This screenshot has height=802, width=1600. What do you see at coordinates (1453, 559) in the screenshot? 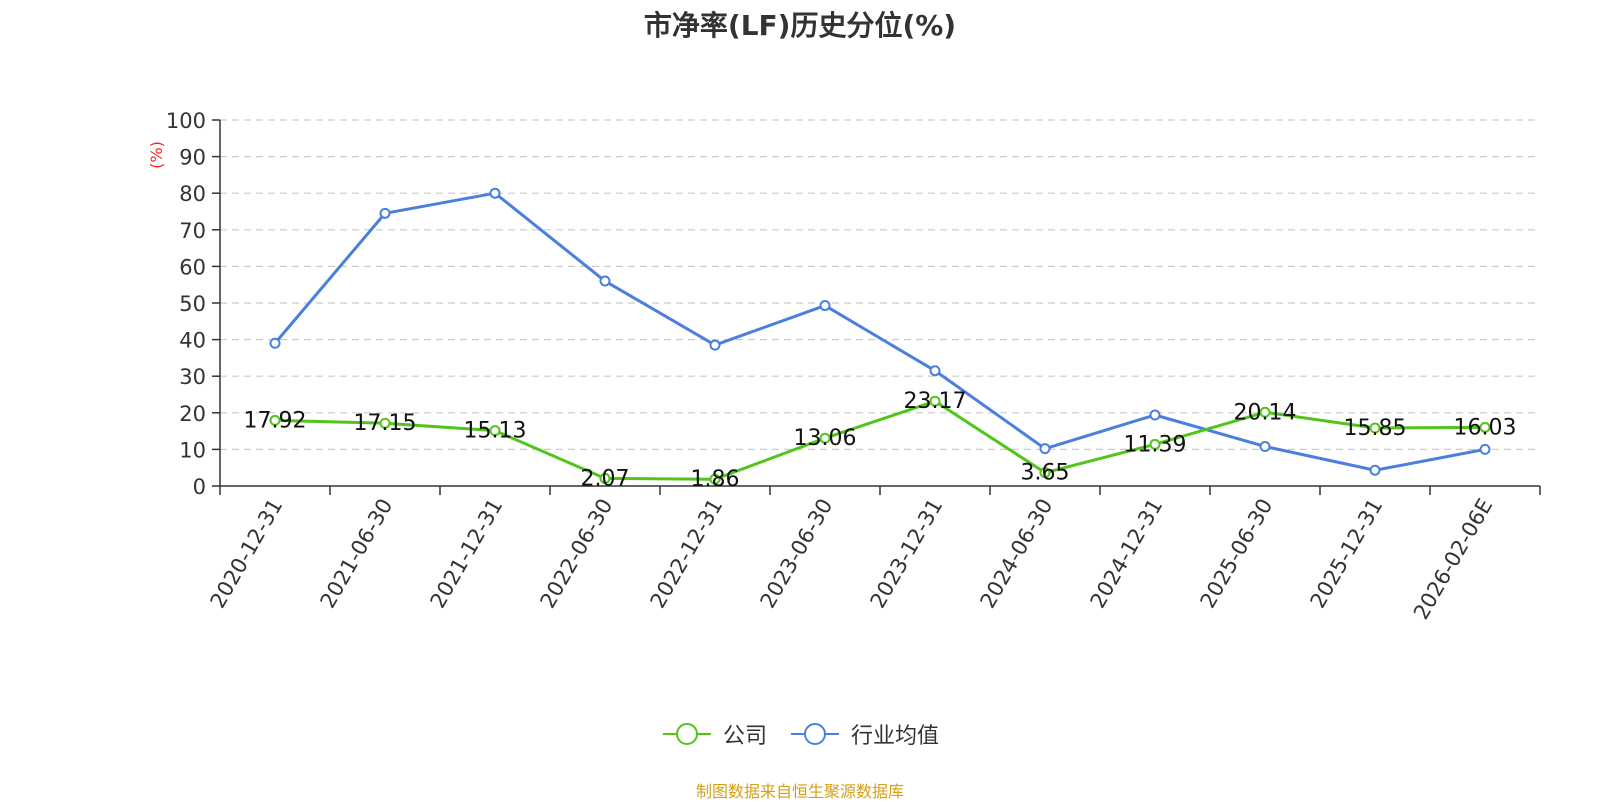
I see `x-tick-label: 2026-02-06E` at bounding box center [1453, 559].